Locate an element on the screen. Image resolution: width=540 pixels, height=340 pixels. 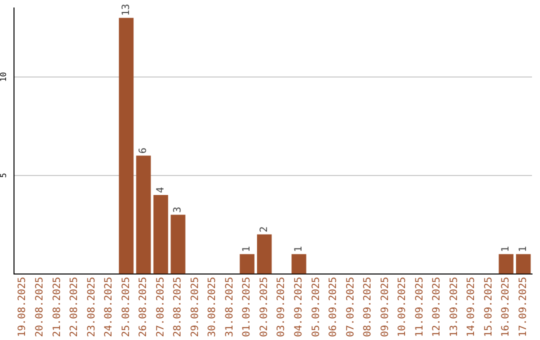
x-tick-label: 17.09.2025 is located at coordinates (523, 307).